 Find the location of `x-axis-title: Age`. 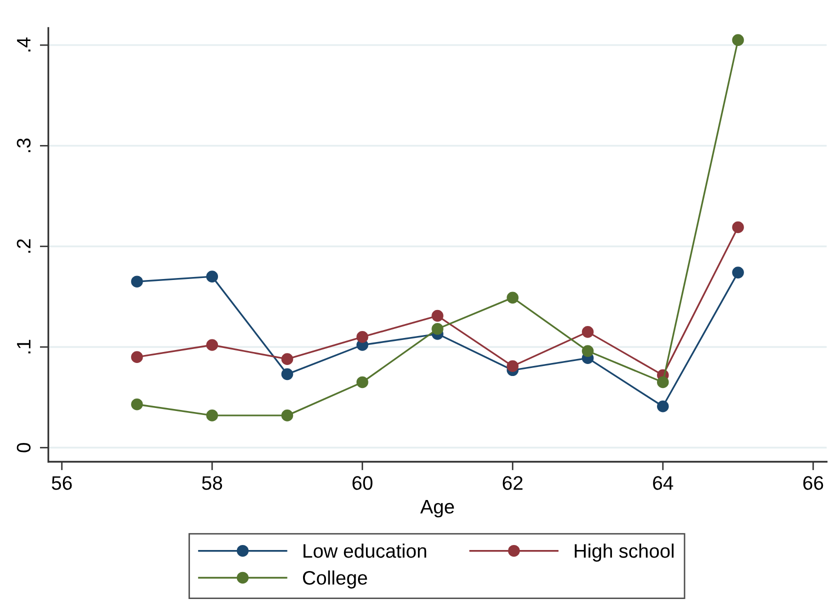

x-axis-title: Age is located at coordinates (437, 509).